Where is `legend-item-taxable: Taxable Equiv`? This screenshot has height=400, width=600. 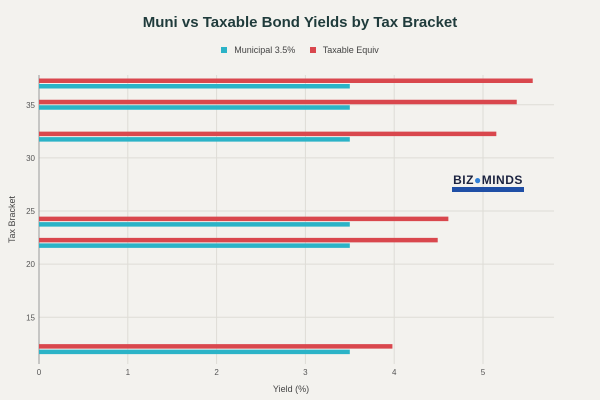
legend-item-taxable: Taxable Equiv is located at coordinates (344, 50).